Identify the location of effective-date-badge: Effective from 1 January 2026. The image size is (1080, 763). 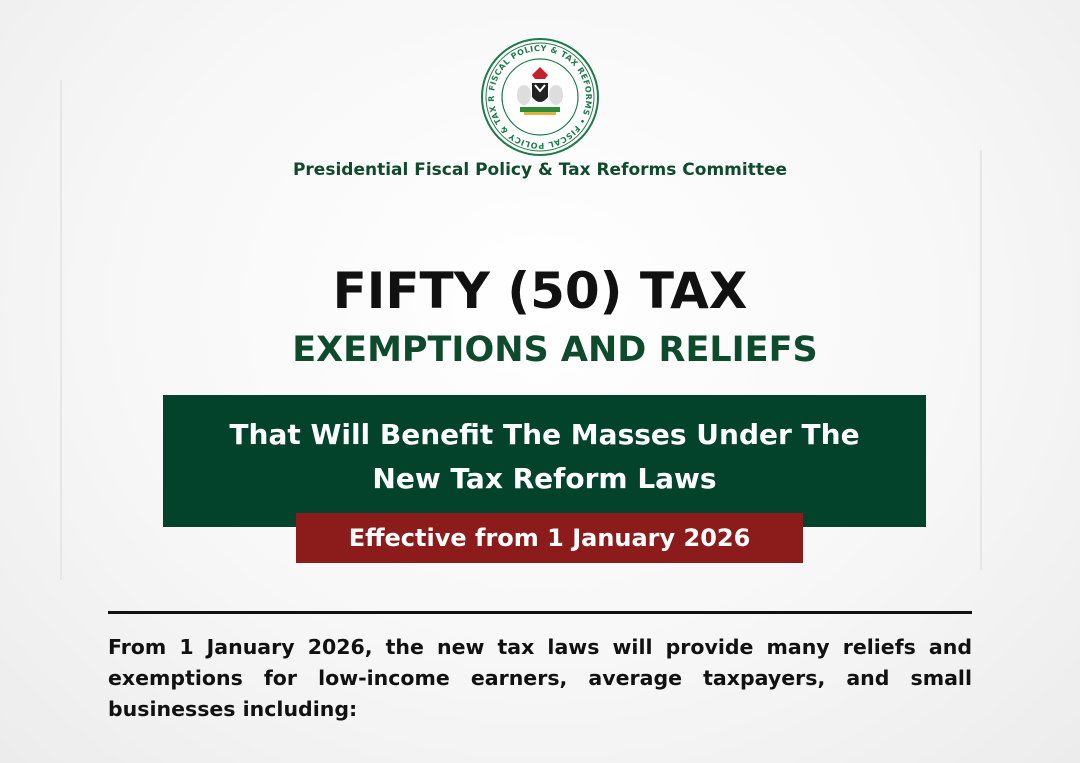
(549, 538).